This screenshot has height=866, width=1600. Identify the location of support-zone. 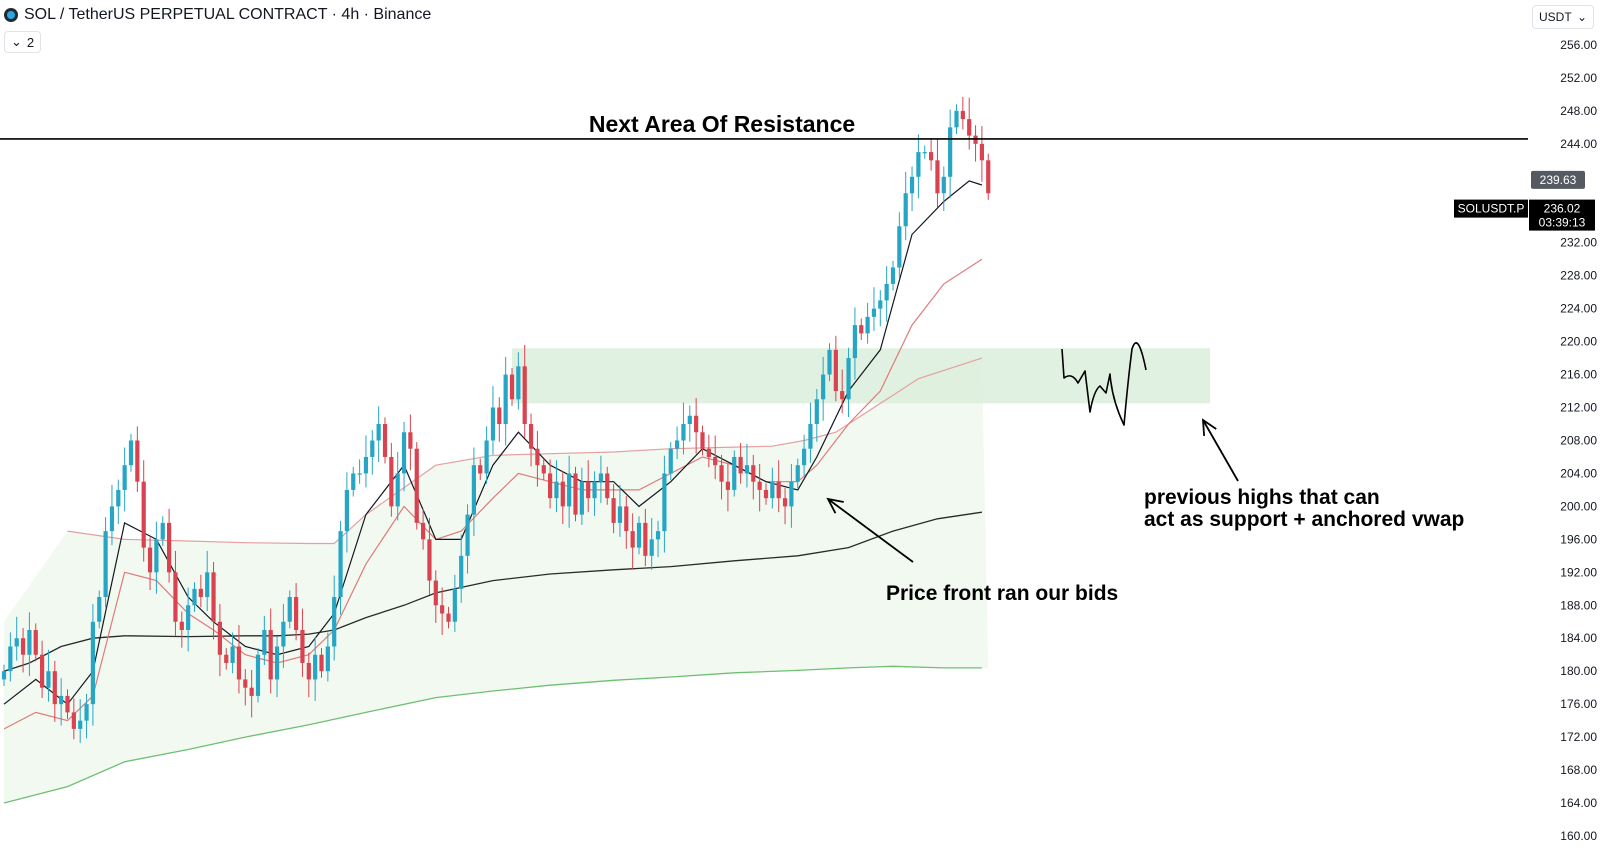
(861, 376).